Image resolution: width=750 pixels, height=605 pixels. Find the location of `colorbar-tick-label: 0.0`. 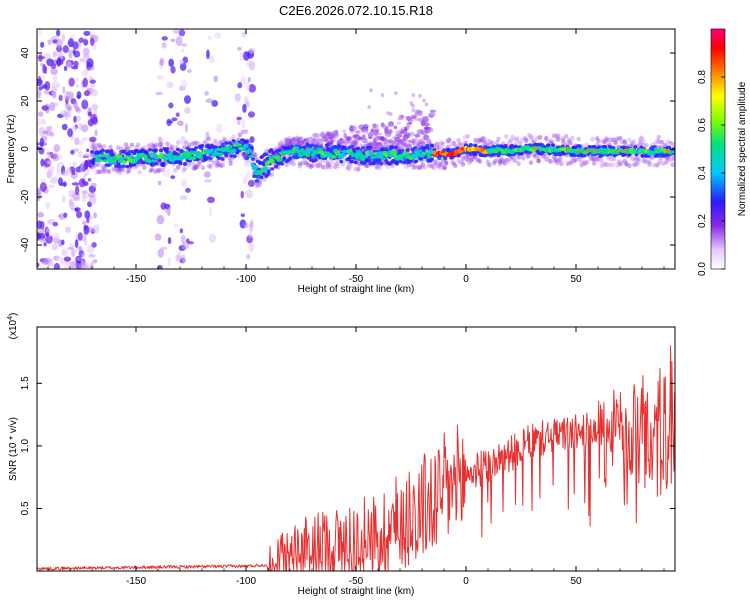

colorbar-tick-label: 0.0 is located at coordinates (702, 269).